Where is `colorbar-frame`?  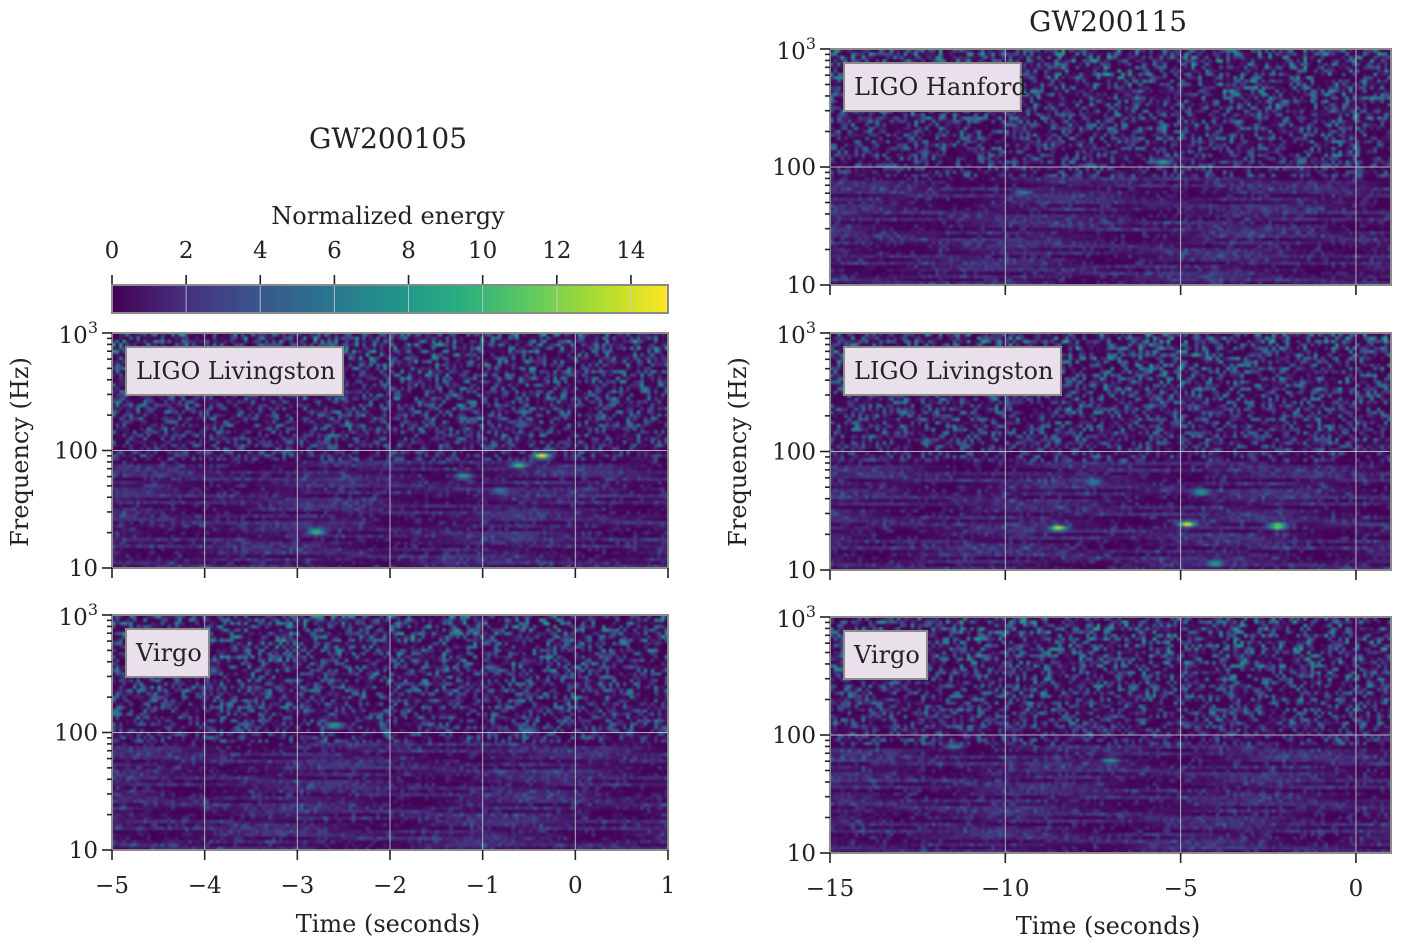 colorbar-frame is located at coordinates (390, 299).